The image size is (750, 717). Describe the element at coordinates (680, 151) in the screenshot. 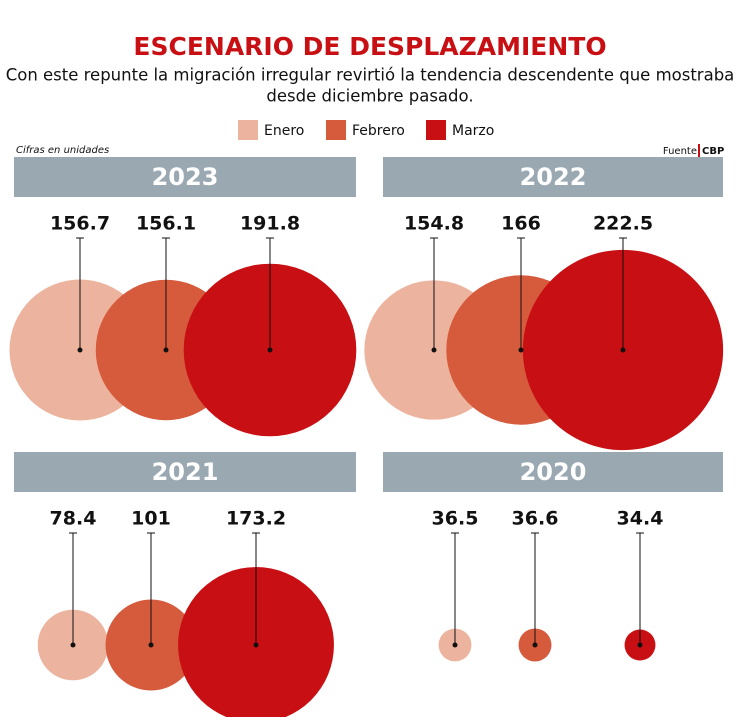

I see `source-label: Fuente` at that location.